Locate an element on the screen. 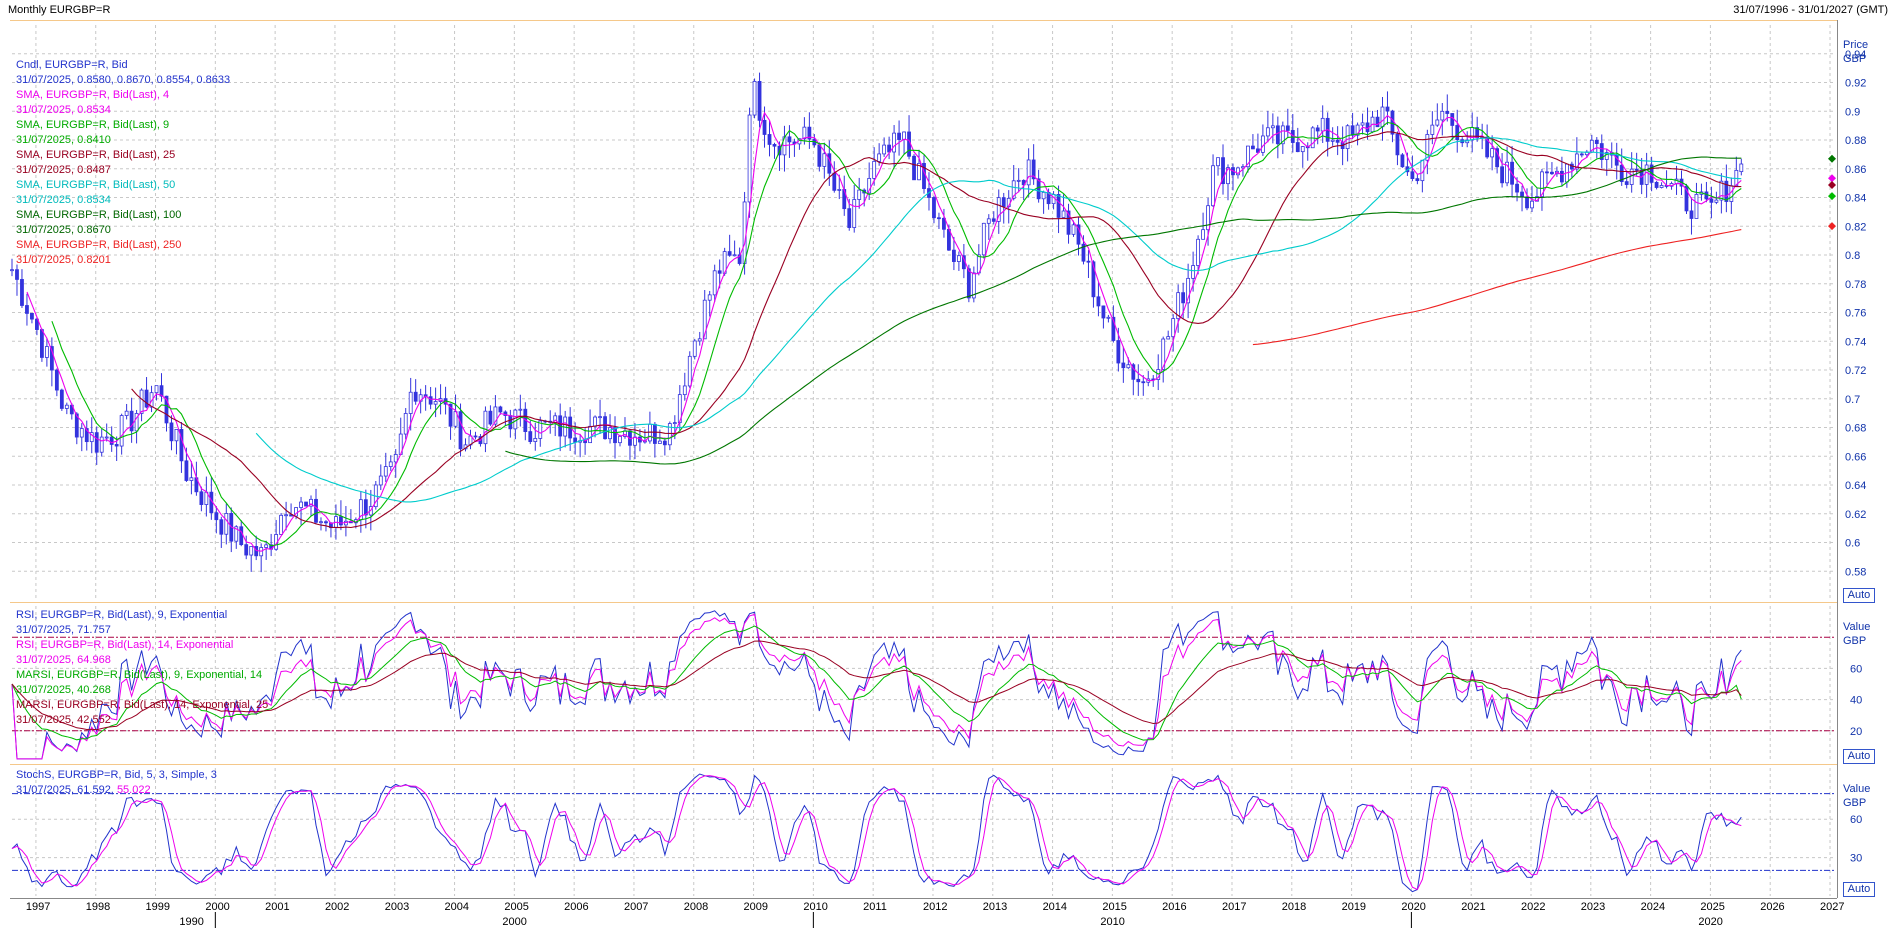 The width and height of the screenshot is (1898, 932). rsi-14-line is located at coordinates (876, 686).